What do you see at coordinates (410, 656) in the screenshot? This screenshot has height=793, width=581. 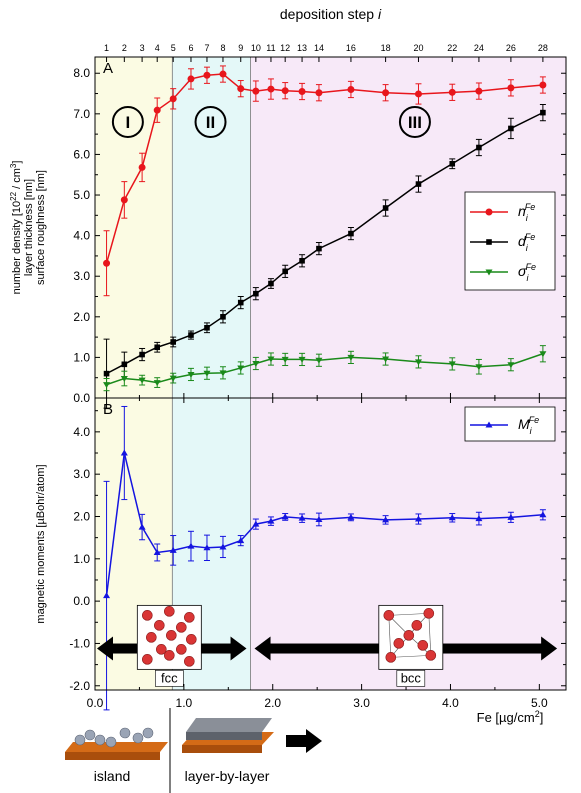 I see `cell-bond` at bounding box center [410, 656].